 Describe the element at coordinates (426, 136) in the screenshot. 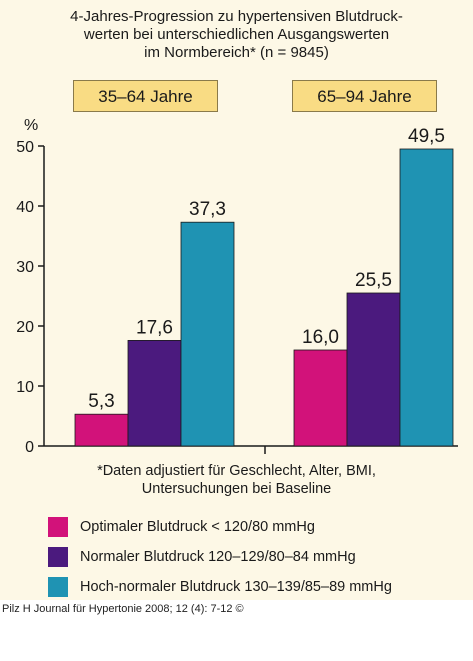

I see `bar-value-label: 49,5` at that location.